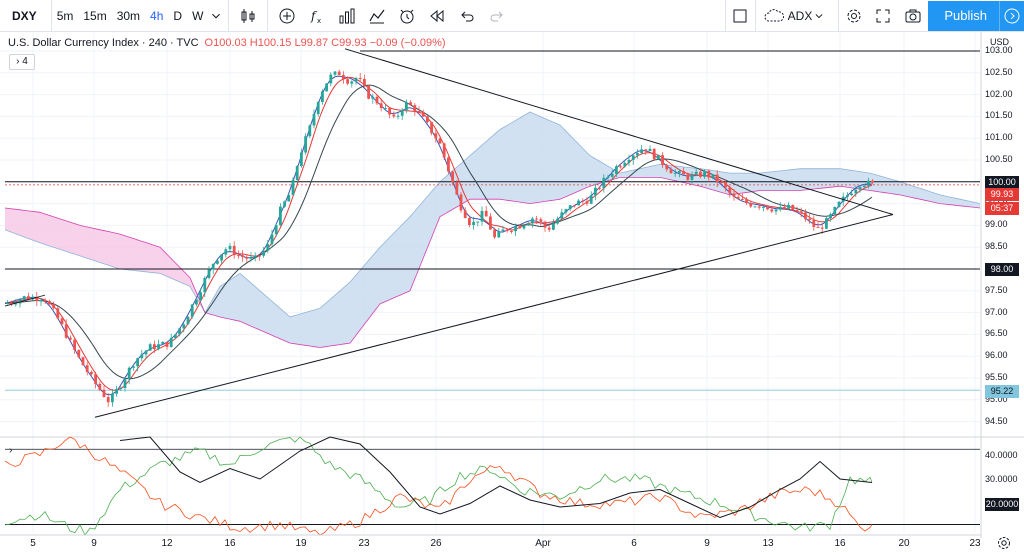  I want to click on indicators-collapse-button: › 4, so click(22, 62).